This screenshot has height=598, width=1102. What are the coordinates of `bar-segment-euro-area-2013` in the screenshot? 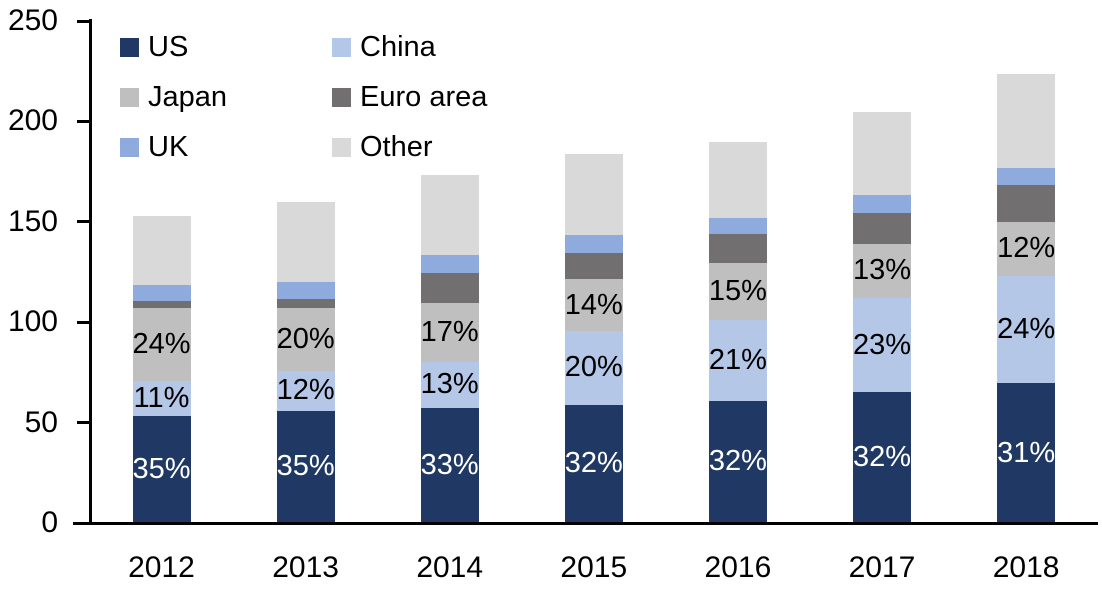 It's located at (305, 304).